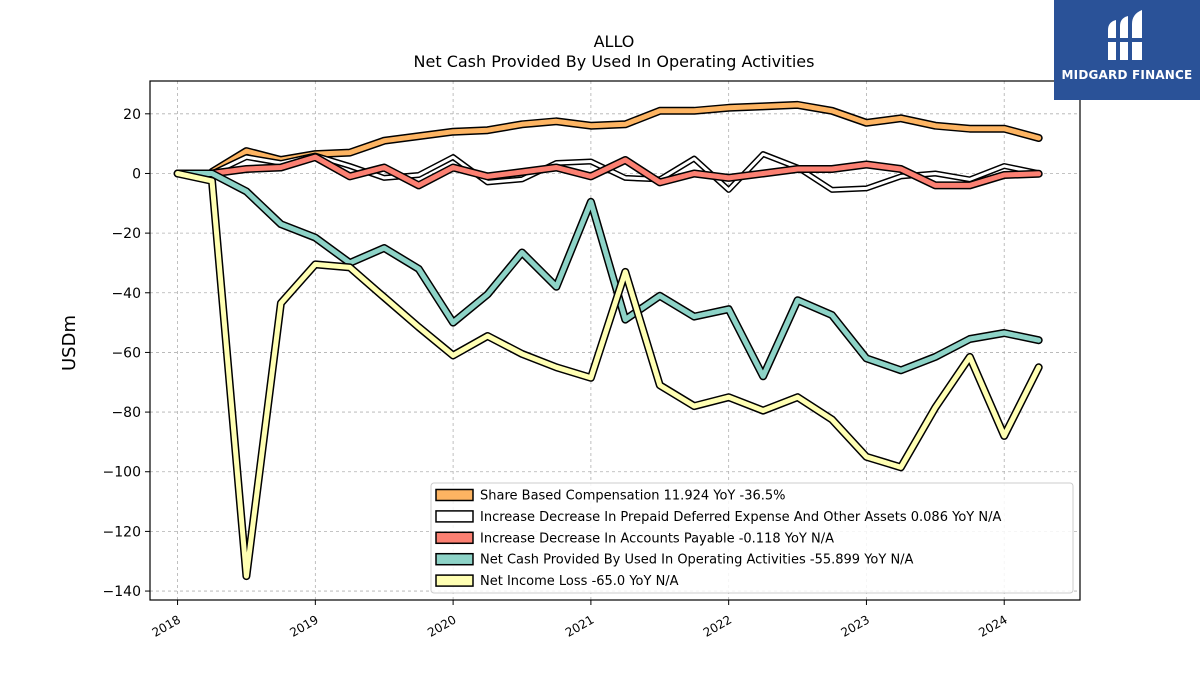 Image resolution: width=1200 pixels, height=675 pixels. Describe the element at coordinates (126, 294) in the screenshot. I see `y-tick-label: −40` at that location.